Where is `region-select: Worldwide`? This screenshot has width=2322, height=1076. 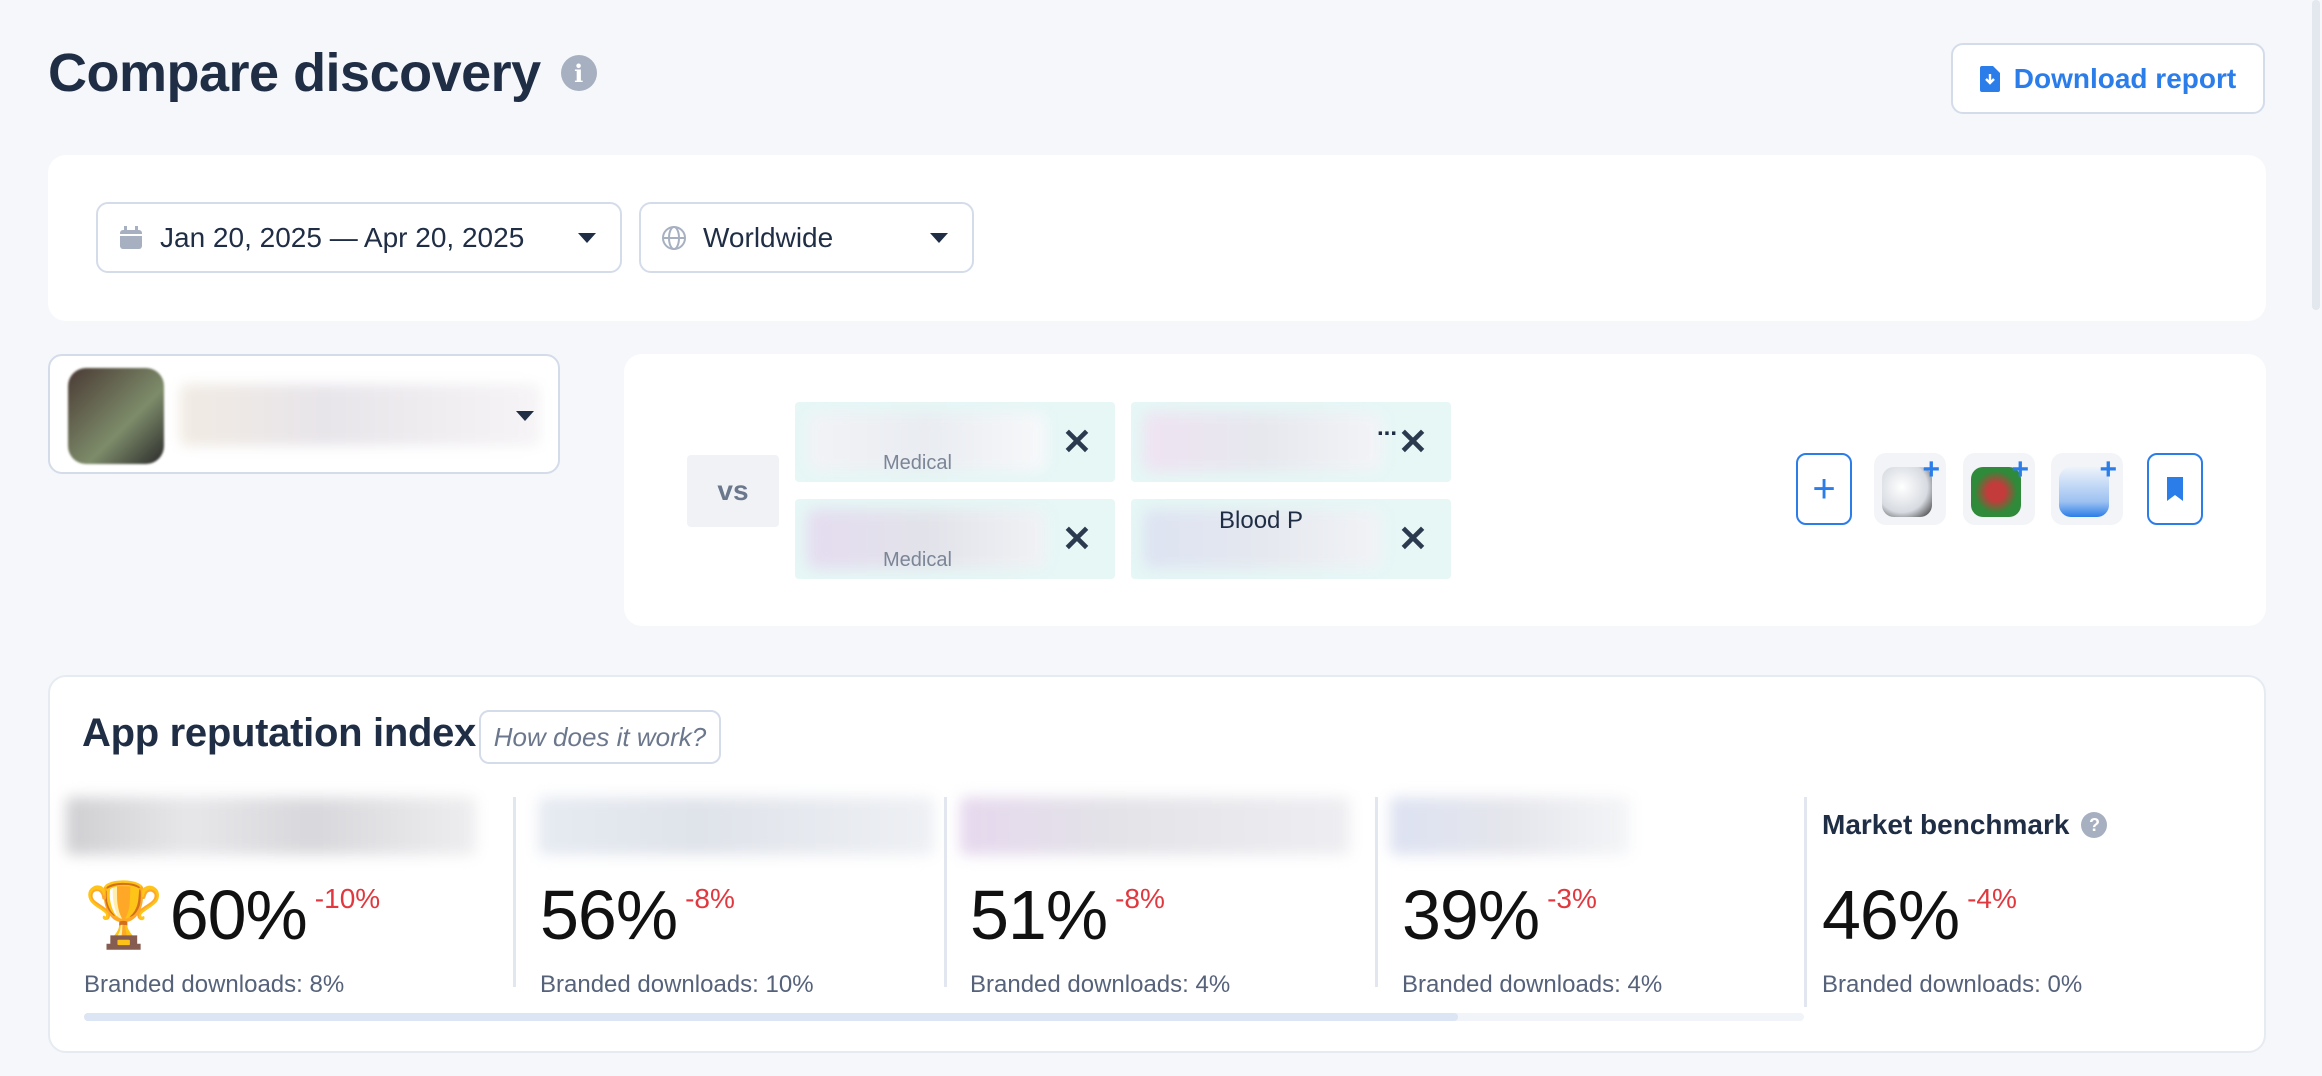 region-select: Worldwide is located at coordinates (806, 237).